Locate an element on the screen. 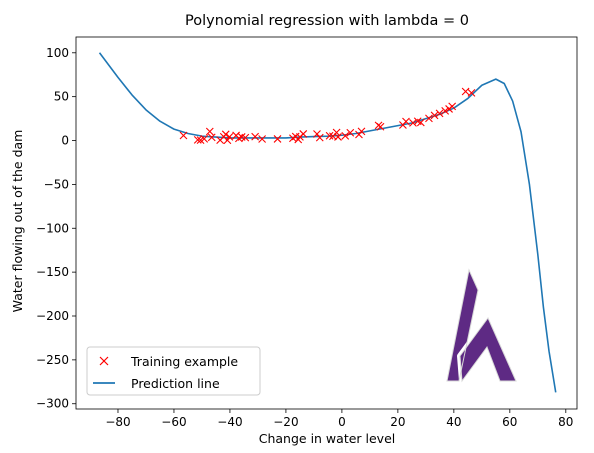  legend: Training example Prediction line is located at coordinates (173, 371).